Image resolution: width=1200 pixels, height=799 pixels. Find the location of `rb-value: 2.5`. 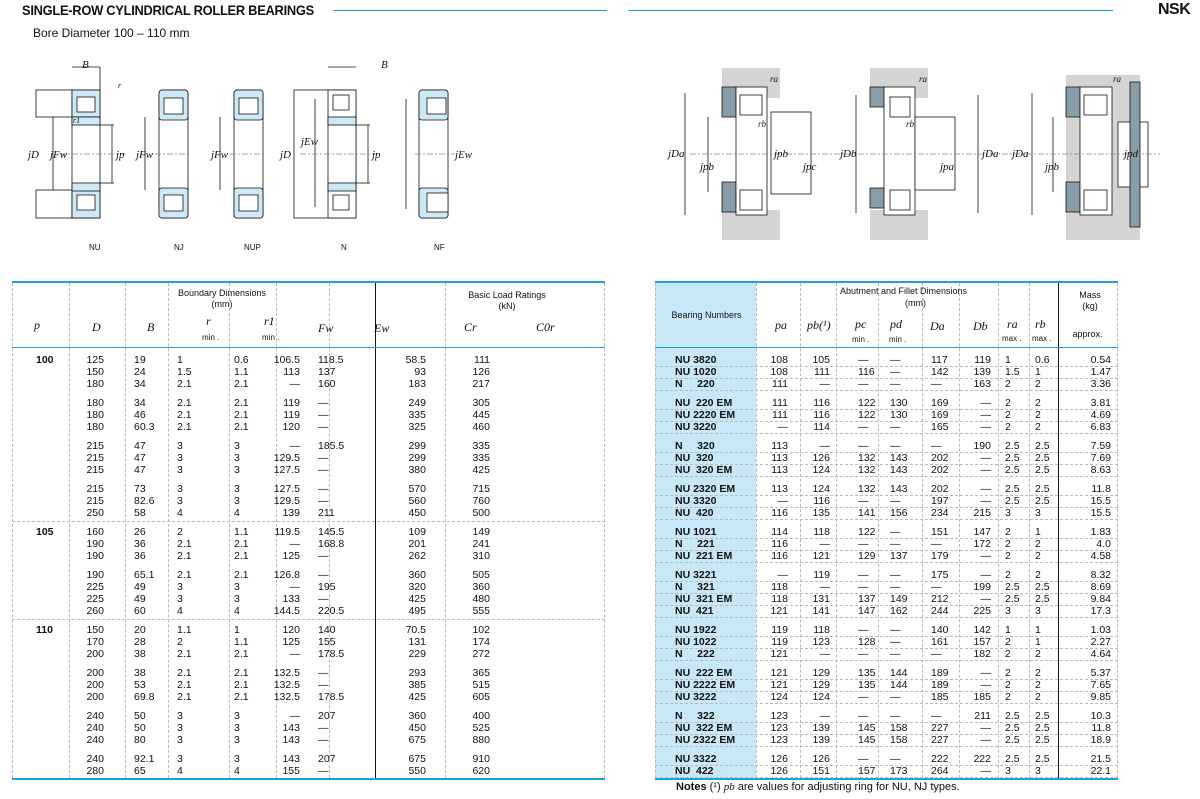

rb-value: 2.5 is located at coordinates (1042, 446).